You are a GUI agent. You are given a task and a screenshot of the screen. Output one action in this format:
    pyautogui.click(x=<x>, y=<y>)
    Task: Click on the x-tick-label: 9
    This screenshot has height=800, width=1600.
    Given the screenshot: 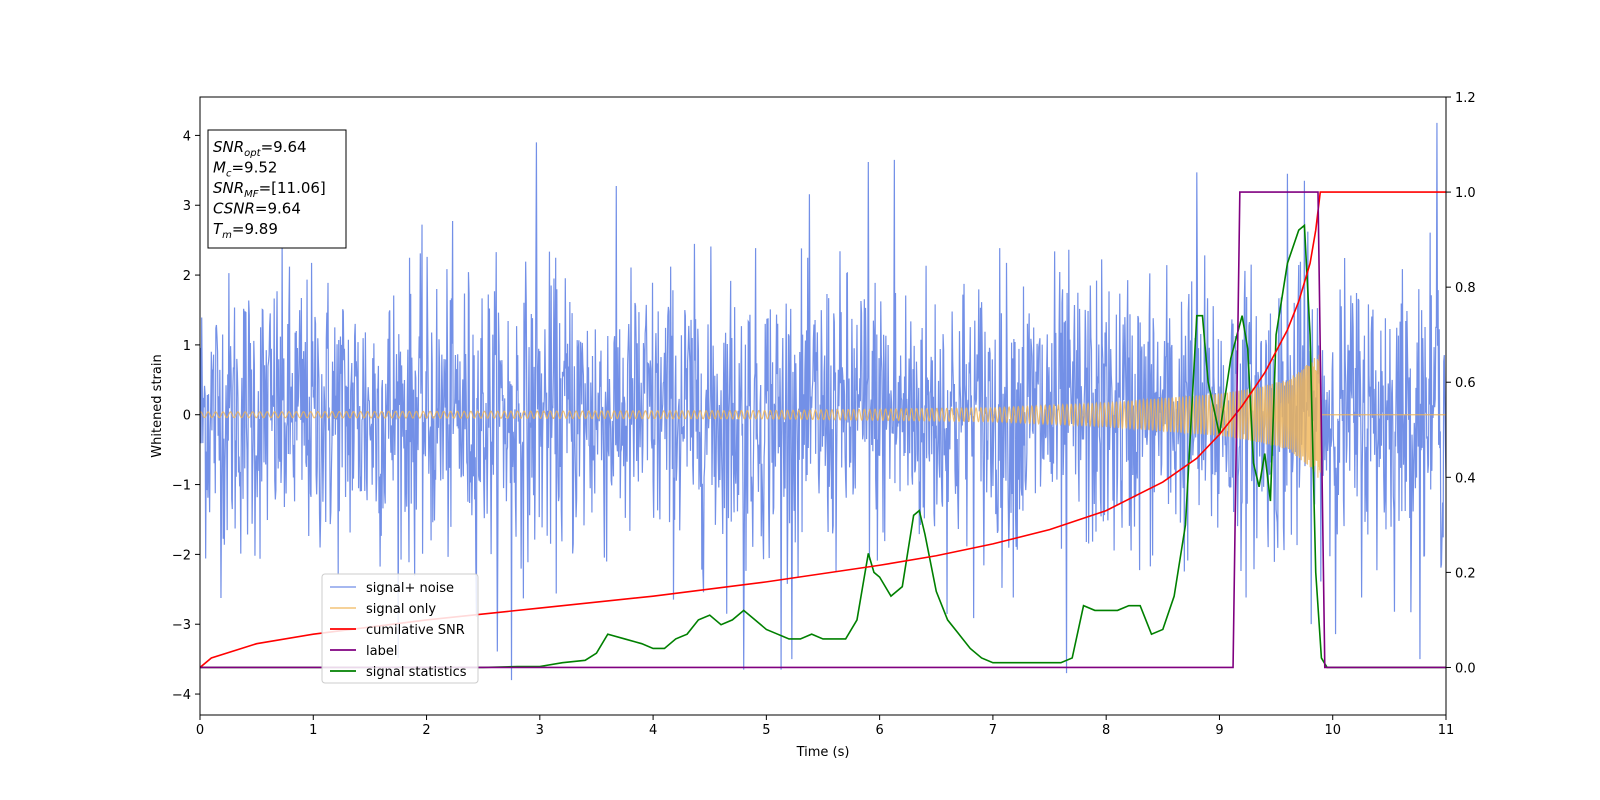 What is the action you would take?
    pyautogui.click(x=1219, y=730)
    